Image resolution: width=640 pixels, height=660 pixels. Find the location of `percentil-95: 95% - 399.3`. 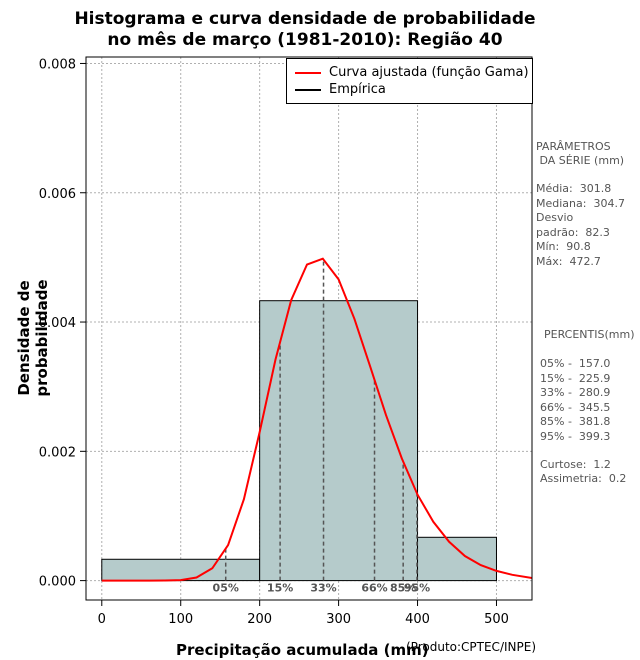

percentil-95: 95% - 399.3 is located at coordinates (575, 436).